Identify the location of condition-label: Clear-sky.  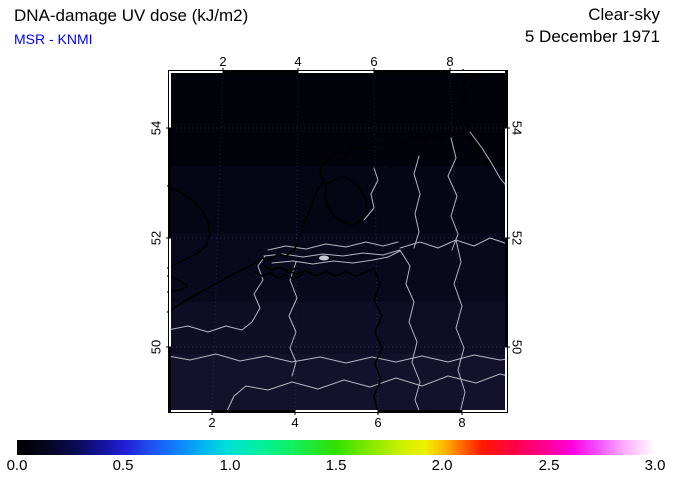
(624, 14).